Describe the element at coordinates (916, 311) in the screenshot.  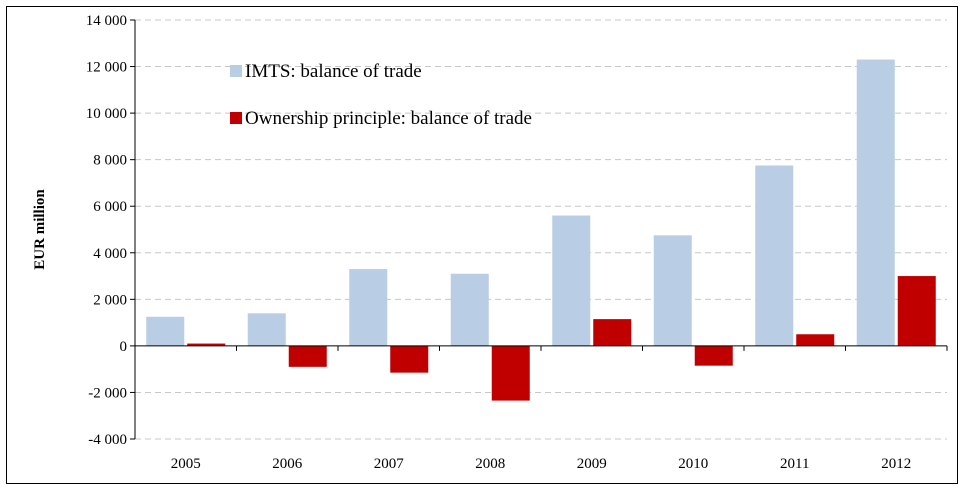
I see `bar-ownership-2012` at that location.